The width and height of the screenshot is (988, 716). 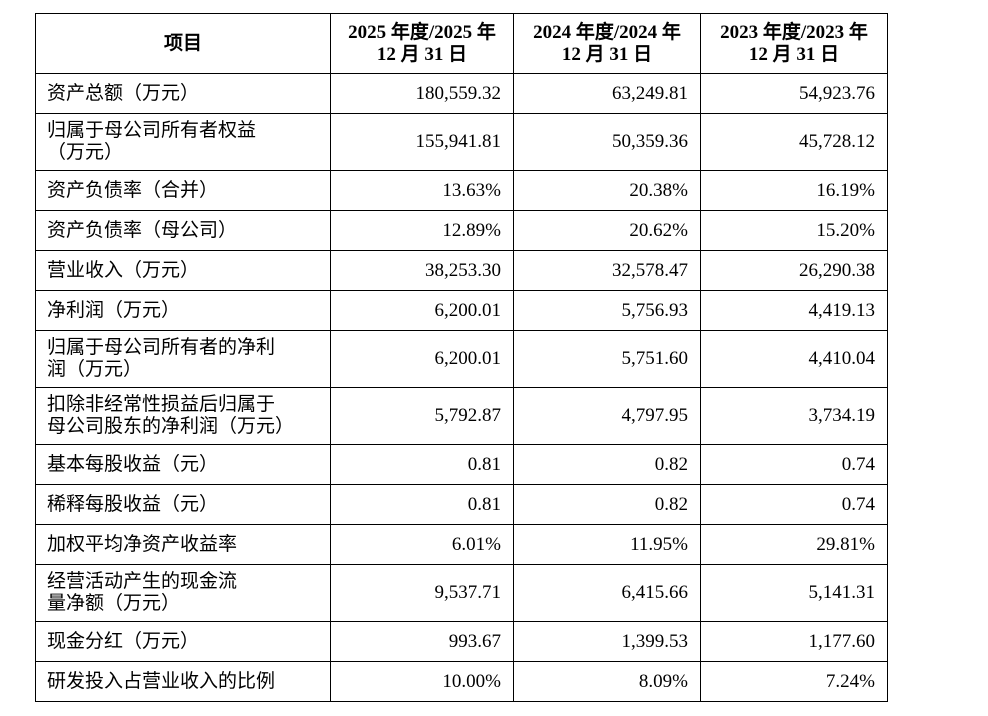 I want to click on table-row: 稀释每股收益（元） 0.81 0.82 0.74, so click(x=461, y=504).